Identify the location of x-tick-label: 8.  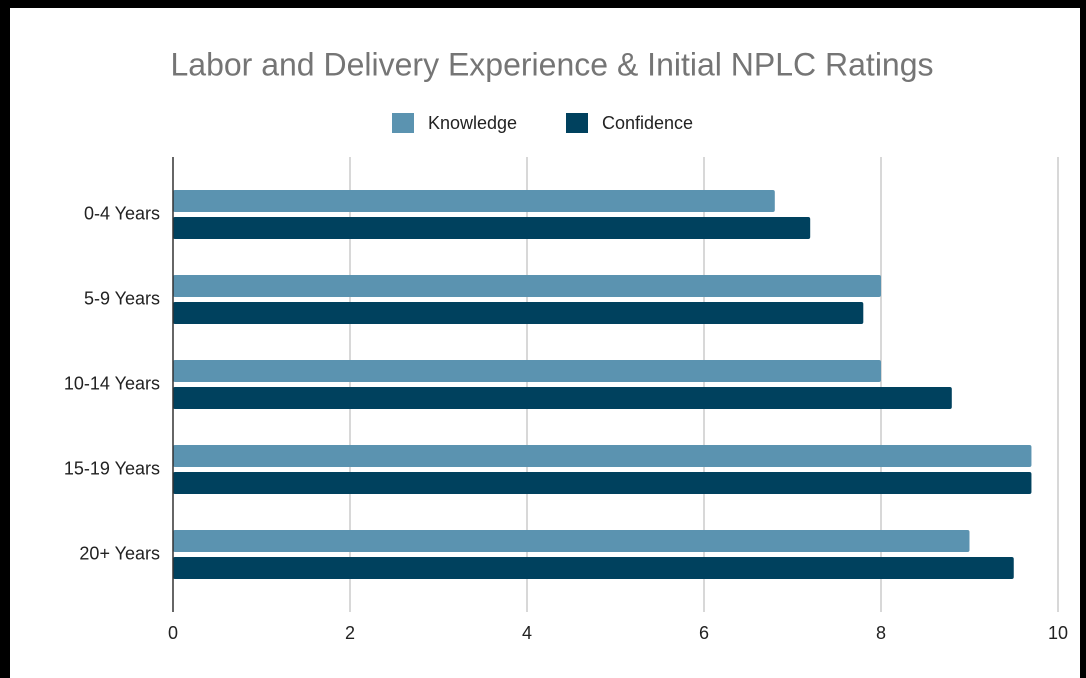
(881, 633).